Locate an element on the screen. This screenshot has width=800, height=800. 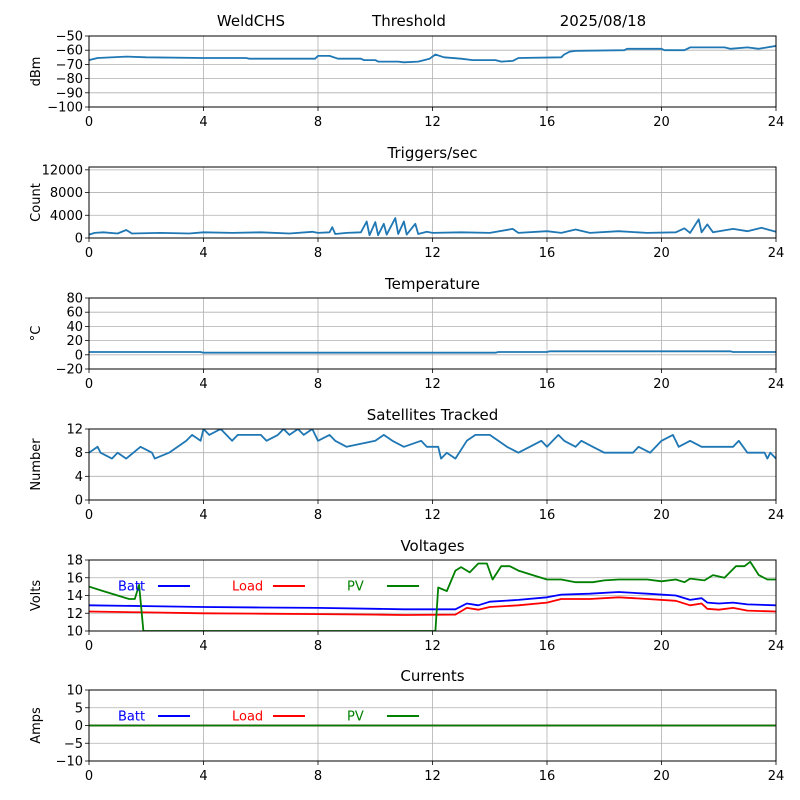
panel-threshold: 0 4 8 12 16 20 24 −100−90−80−70−60−50 dBm is located at coordinates (406, 80).